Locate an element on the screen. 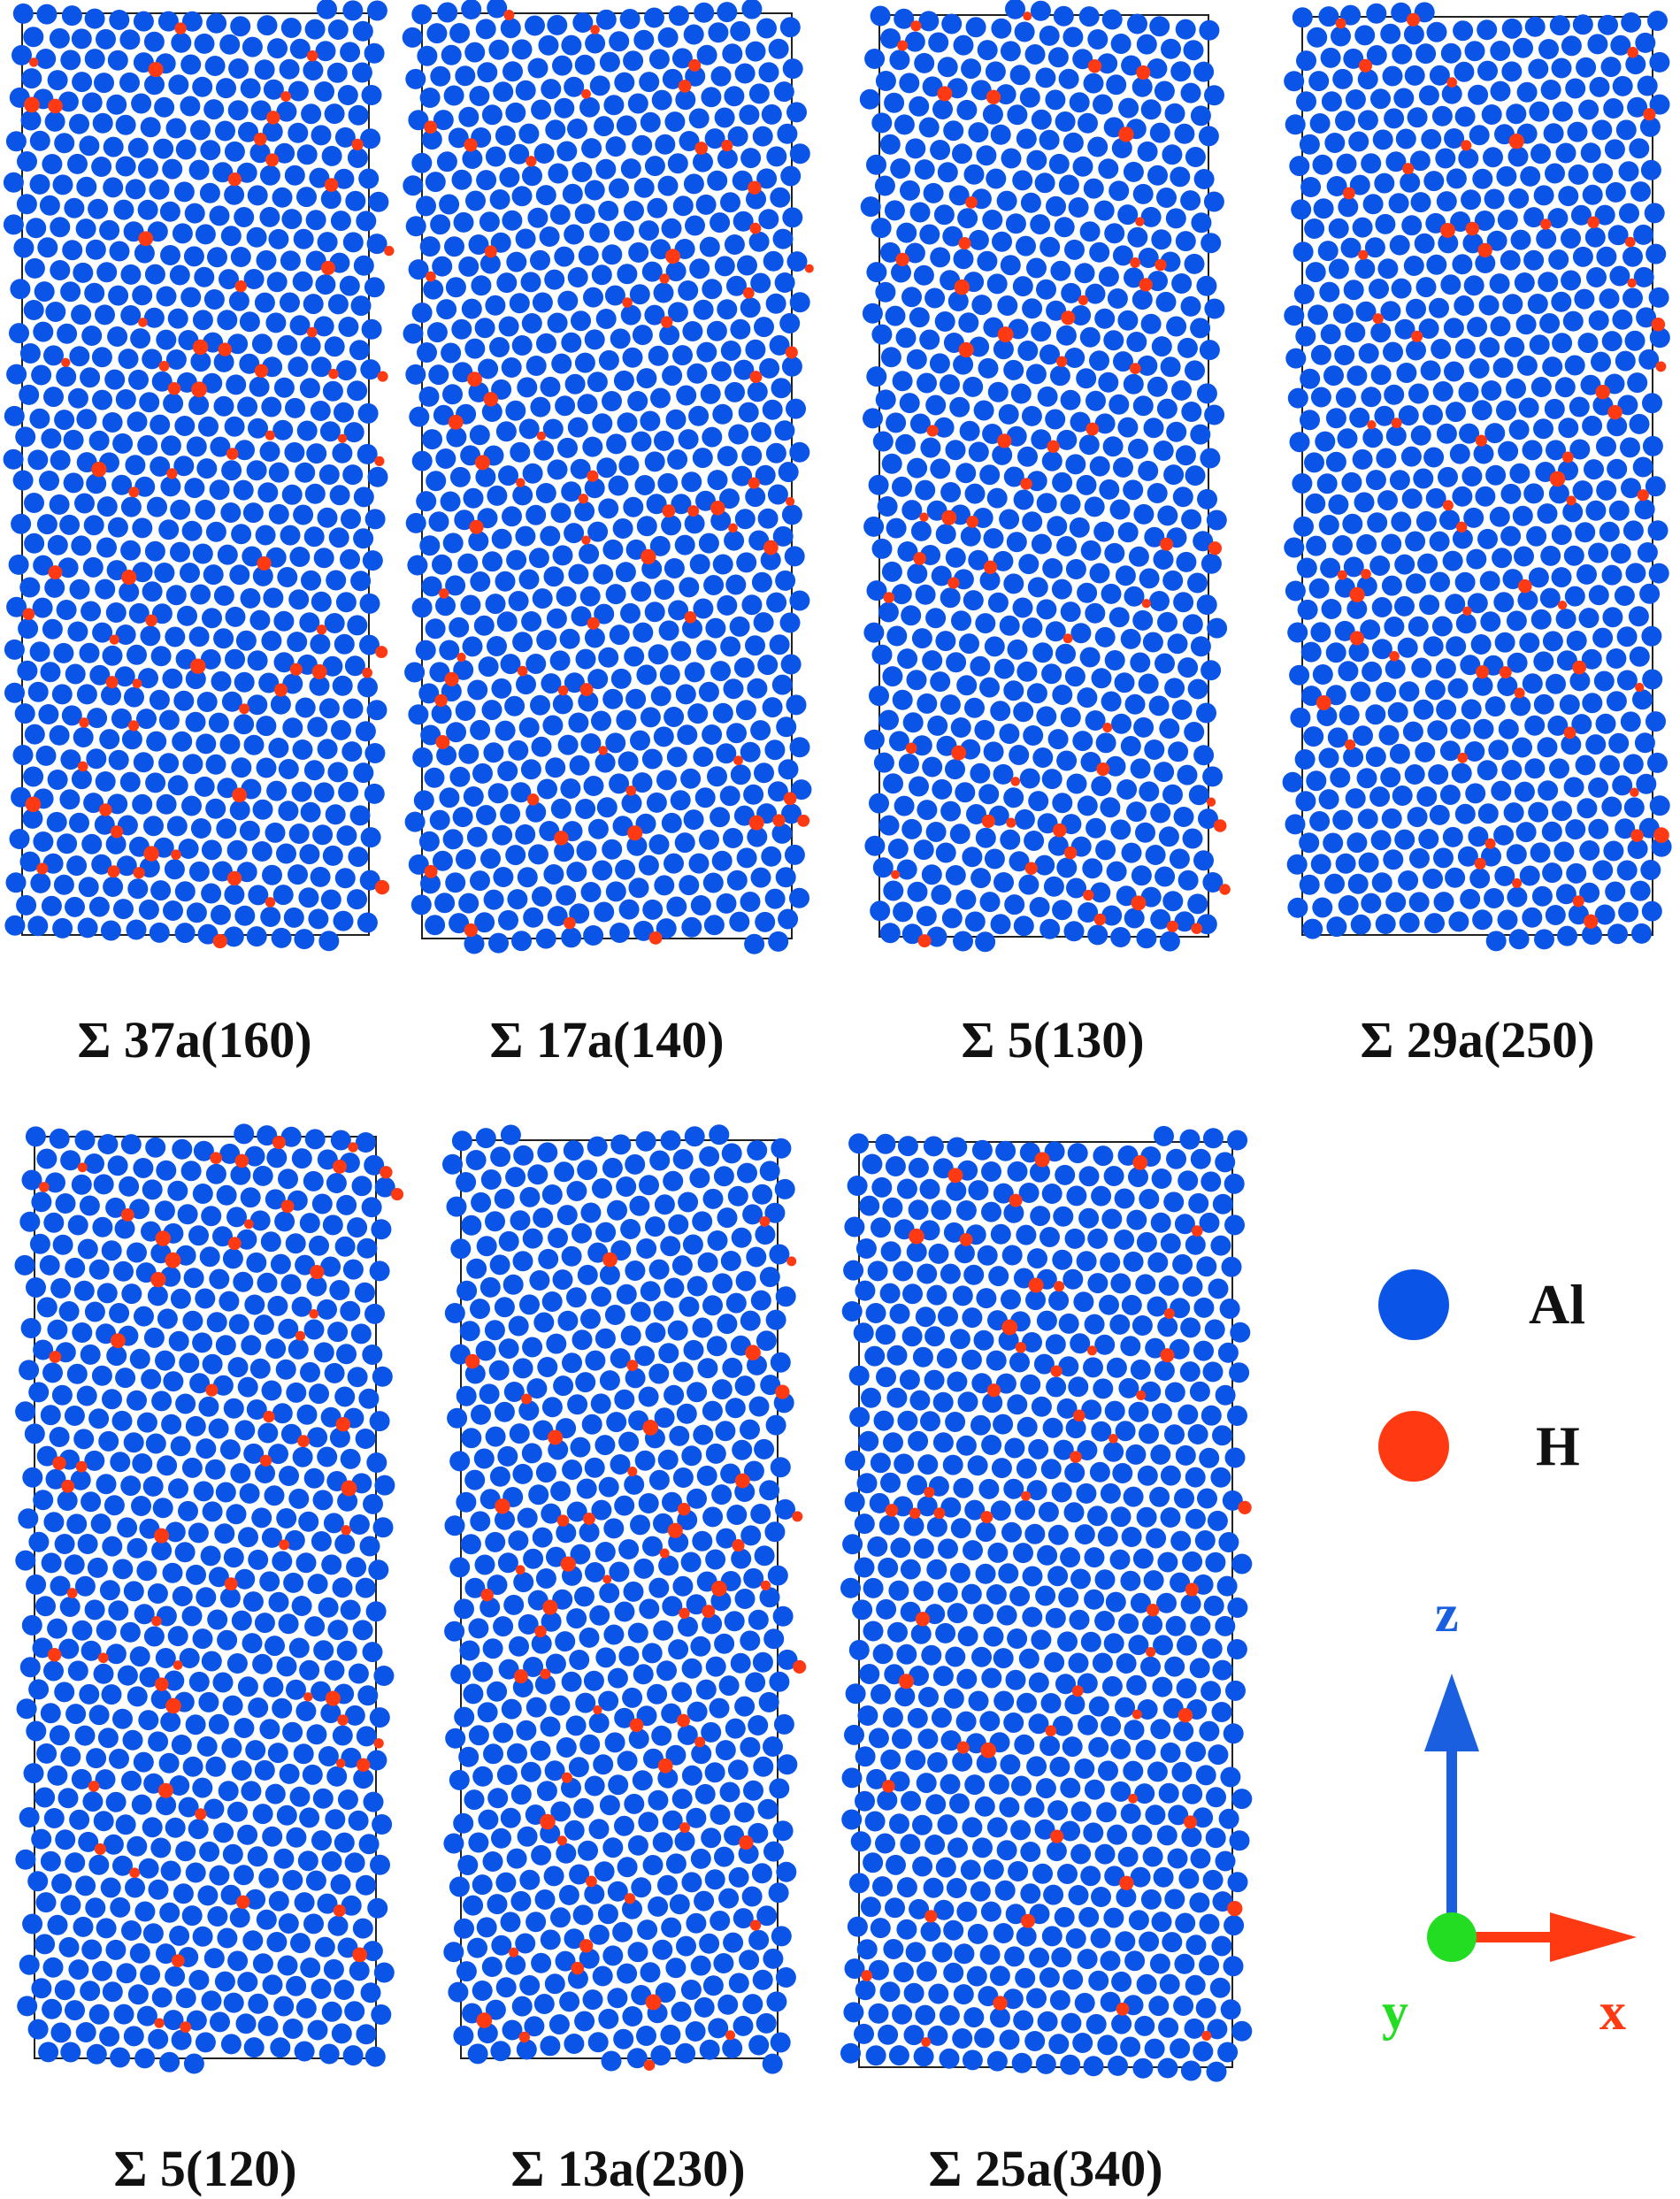 This screenshot has width=1680, height=2199. atom-lattice is located at coordinates (209, 1599).